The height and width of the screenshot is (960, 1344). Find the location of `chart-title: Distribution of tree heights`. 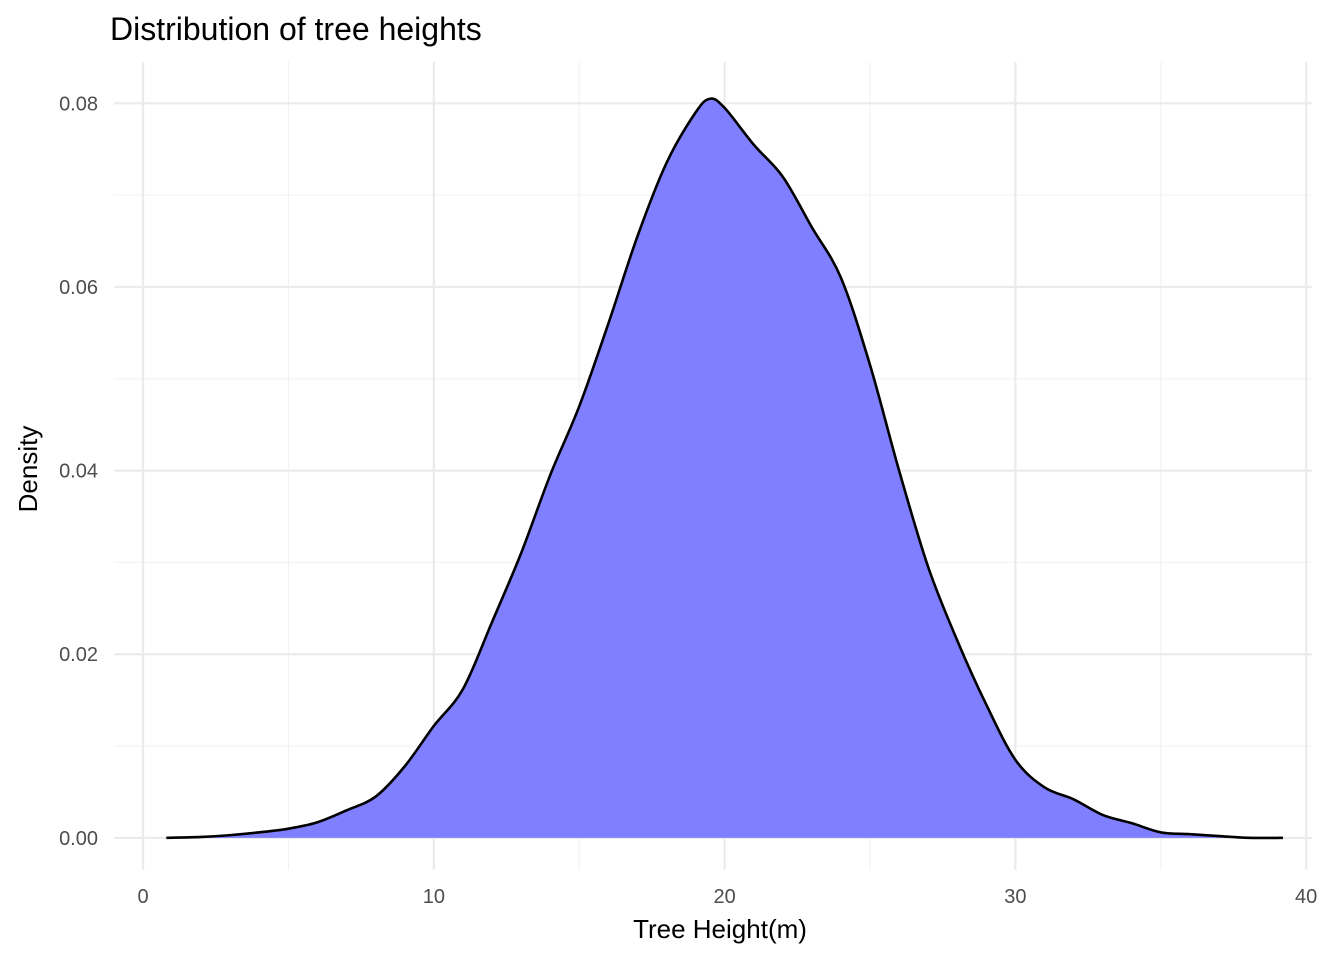

chart-title: Distribution of tree heights is located at coordinates (296, 29).